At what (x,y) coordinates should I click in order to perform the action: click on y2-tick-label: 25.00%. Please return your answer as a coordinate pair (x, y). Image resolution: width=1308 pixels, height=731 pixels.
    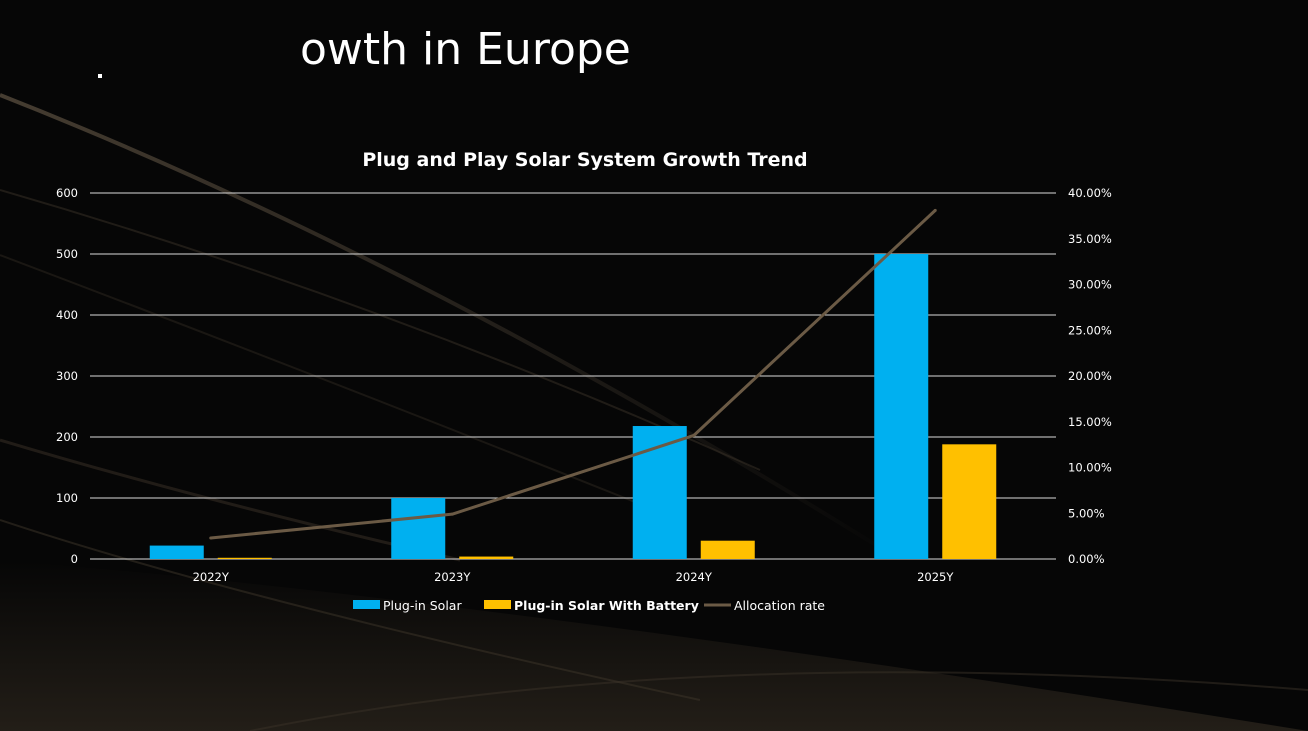
    Looking at the image, I should click on (1090, 330).